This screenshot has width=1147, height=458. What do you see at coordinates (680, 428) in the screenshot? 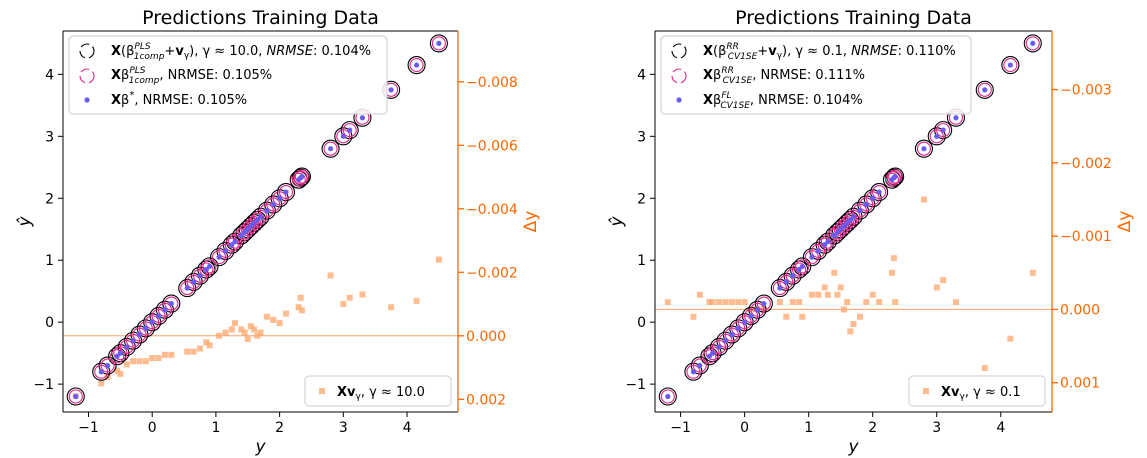
I see `x-tick-label: −1` at bounding box center [680, 428].